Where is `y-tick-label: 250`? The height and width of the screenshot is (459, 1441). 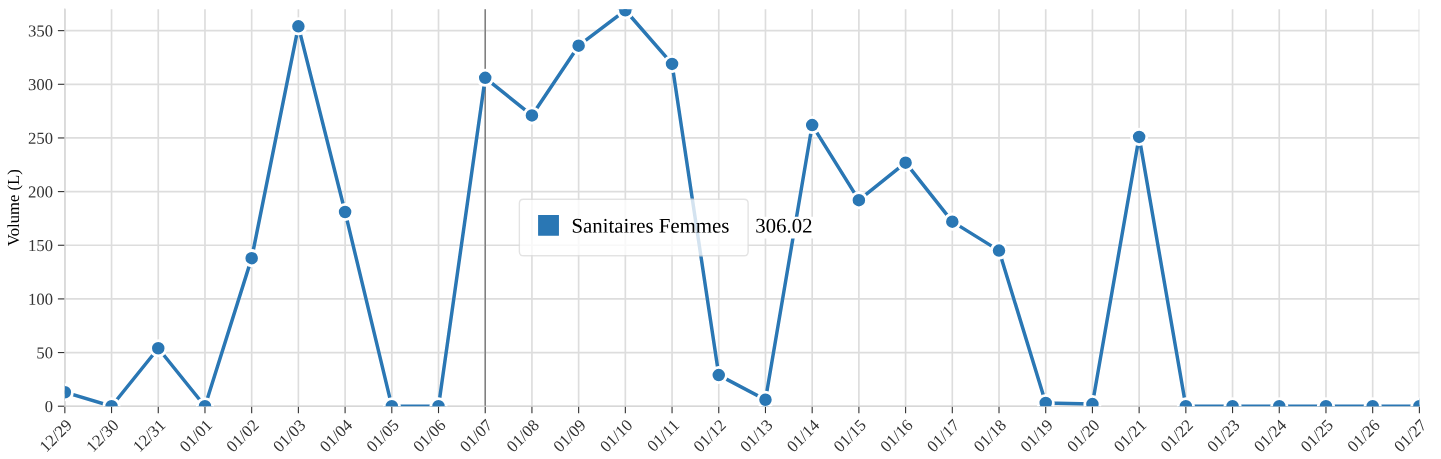
y-tick-label: 250 is located at coordinates (40, 138).